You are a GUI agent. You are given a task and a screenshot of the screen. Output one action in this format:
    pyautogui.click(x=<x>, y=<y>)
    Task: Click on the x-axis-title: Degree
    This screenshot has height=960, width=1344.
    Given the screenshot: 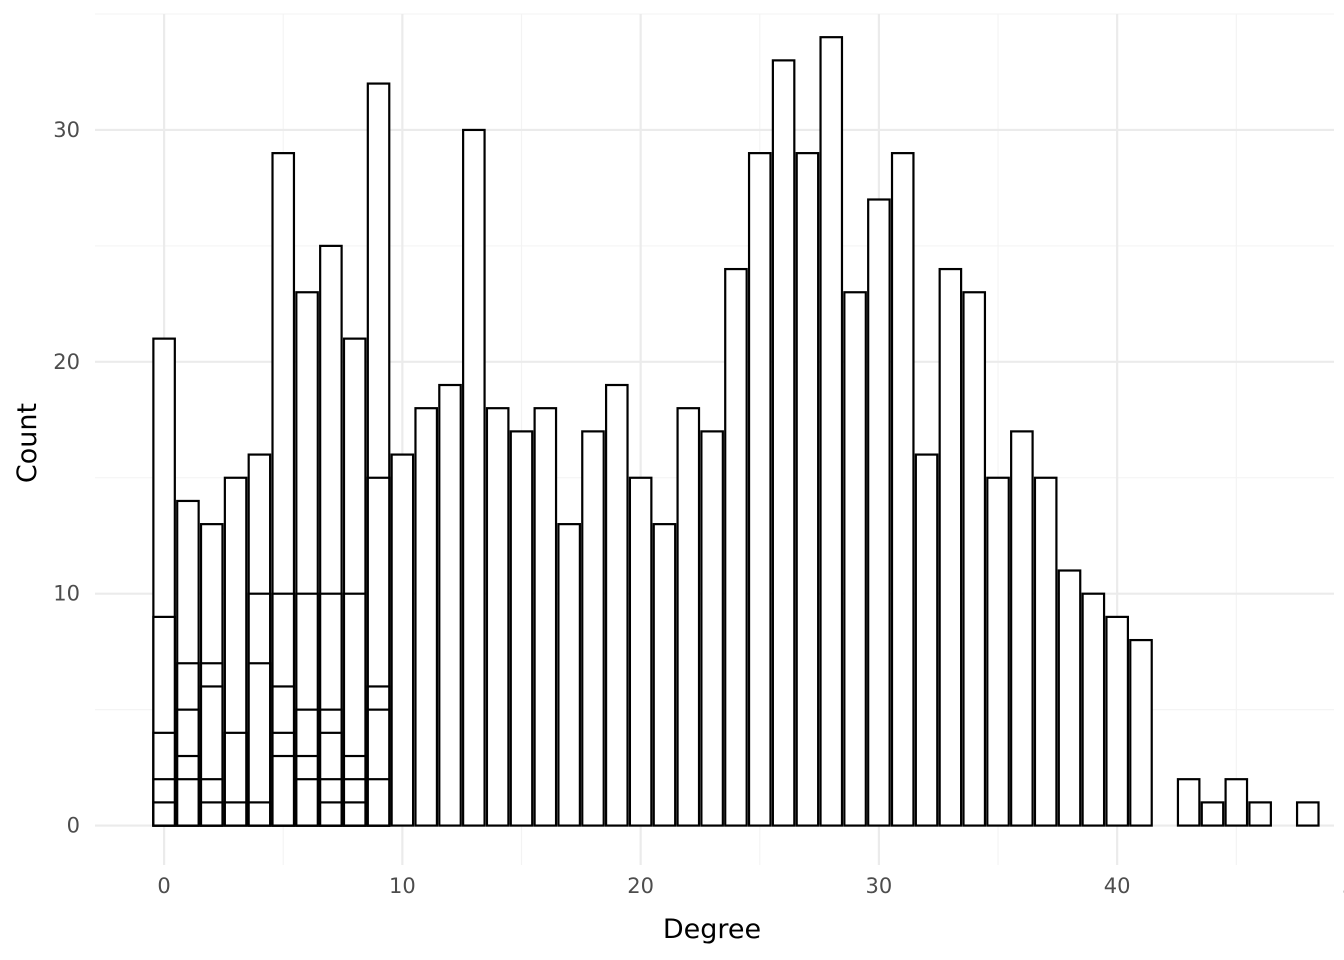 What is the action you would take?
    pyautogui.click(x=712, y=929)
    